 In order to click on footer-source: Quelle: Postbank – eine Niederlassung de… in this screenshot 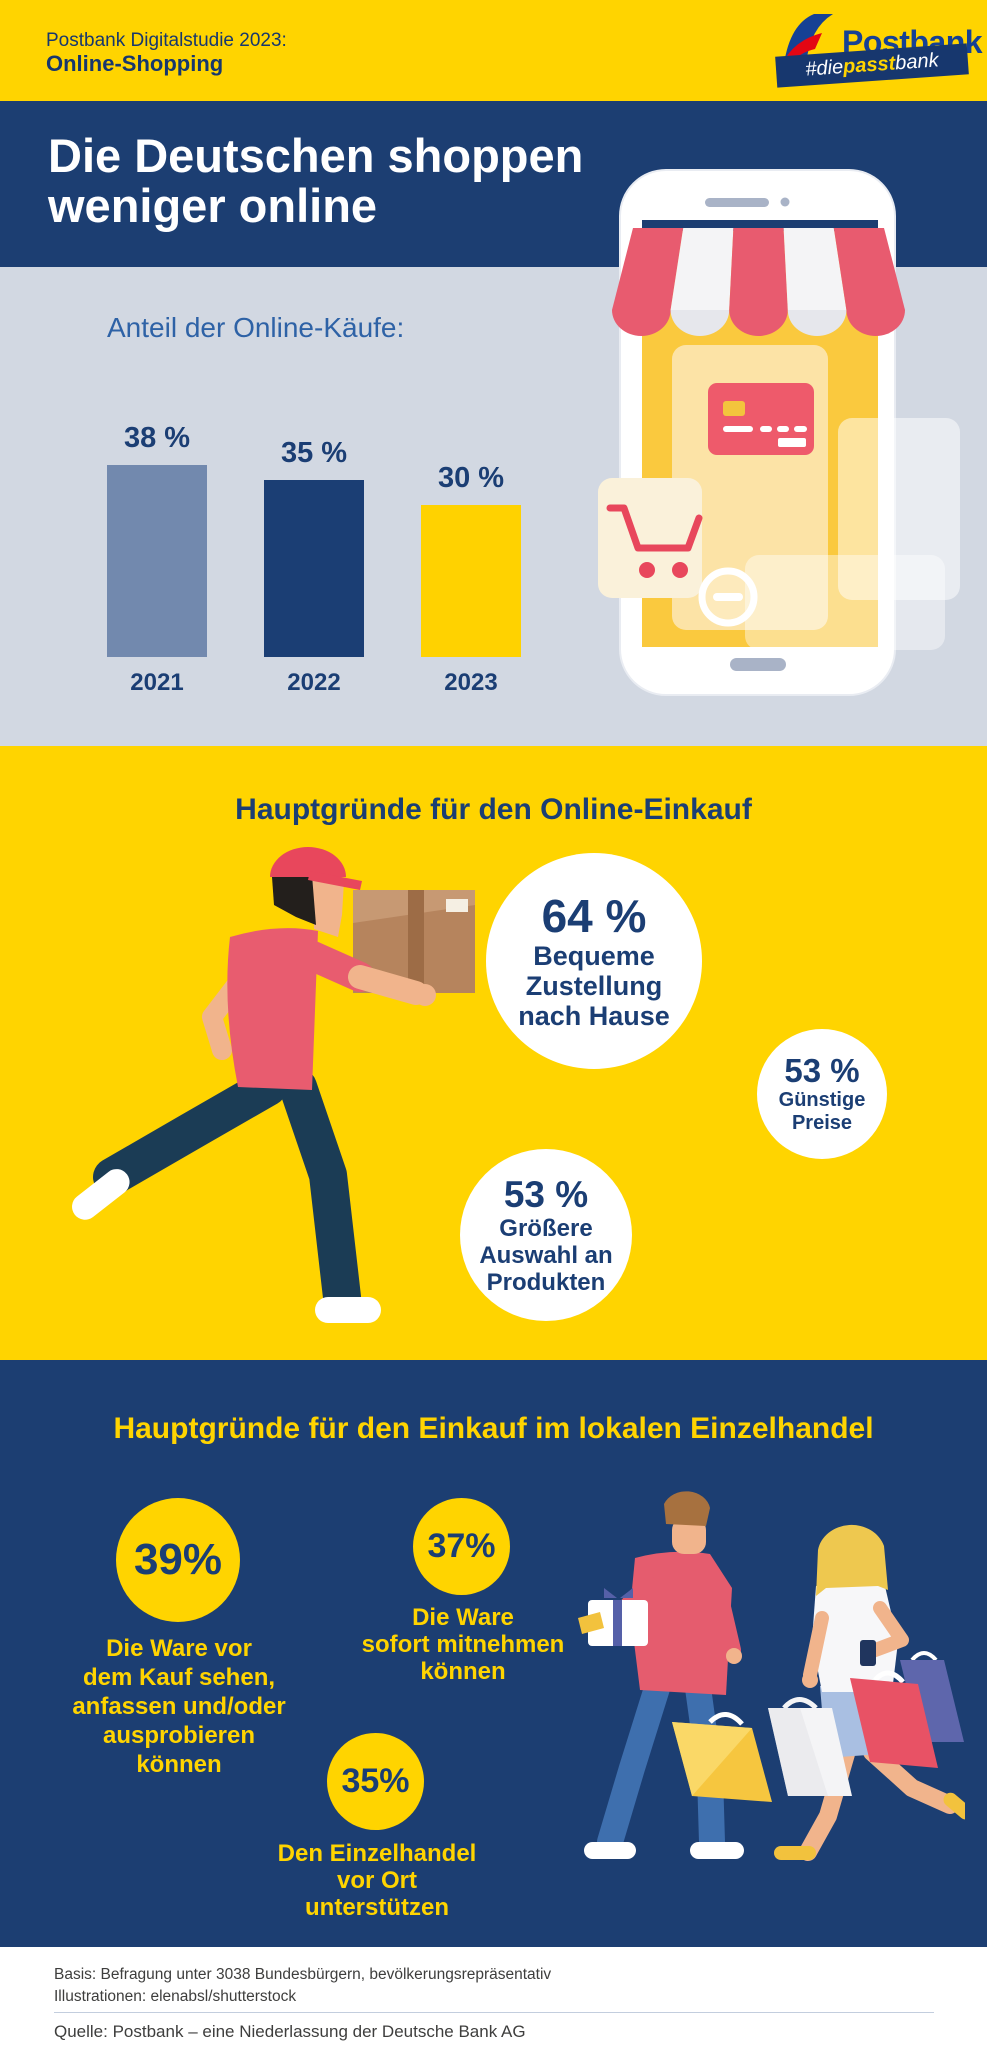, I will do `click(290, 2031)`.